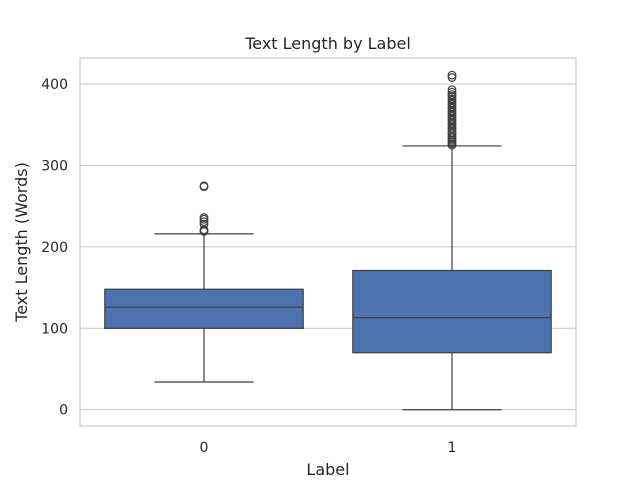  Describe the element at coordinates (452, 448) in the screenshot. I see `x-tick-label: 1` at that location.